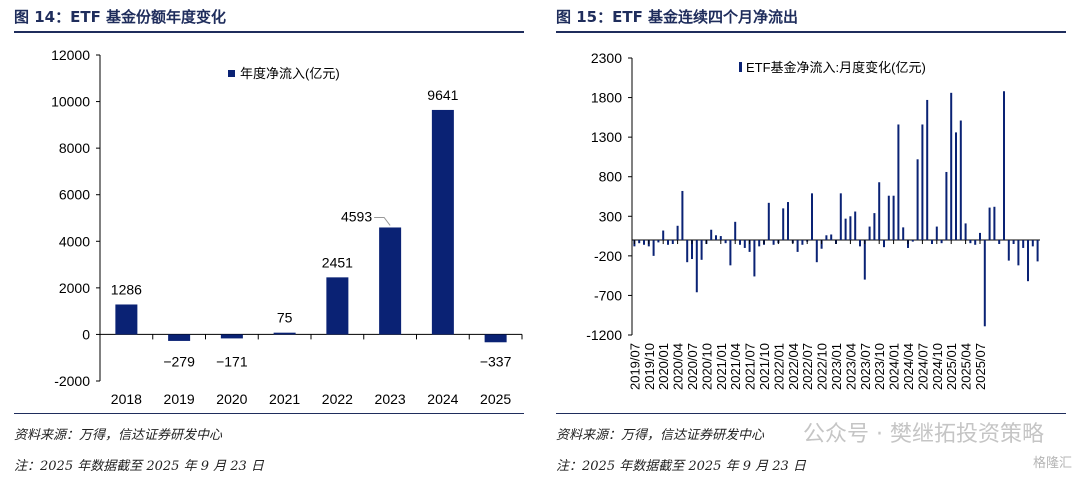 This screenshot has height=477, width=1080. I want to click on data-label: 4593, so click(356, 216).